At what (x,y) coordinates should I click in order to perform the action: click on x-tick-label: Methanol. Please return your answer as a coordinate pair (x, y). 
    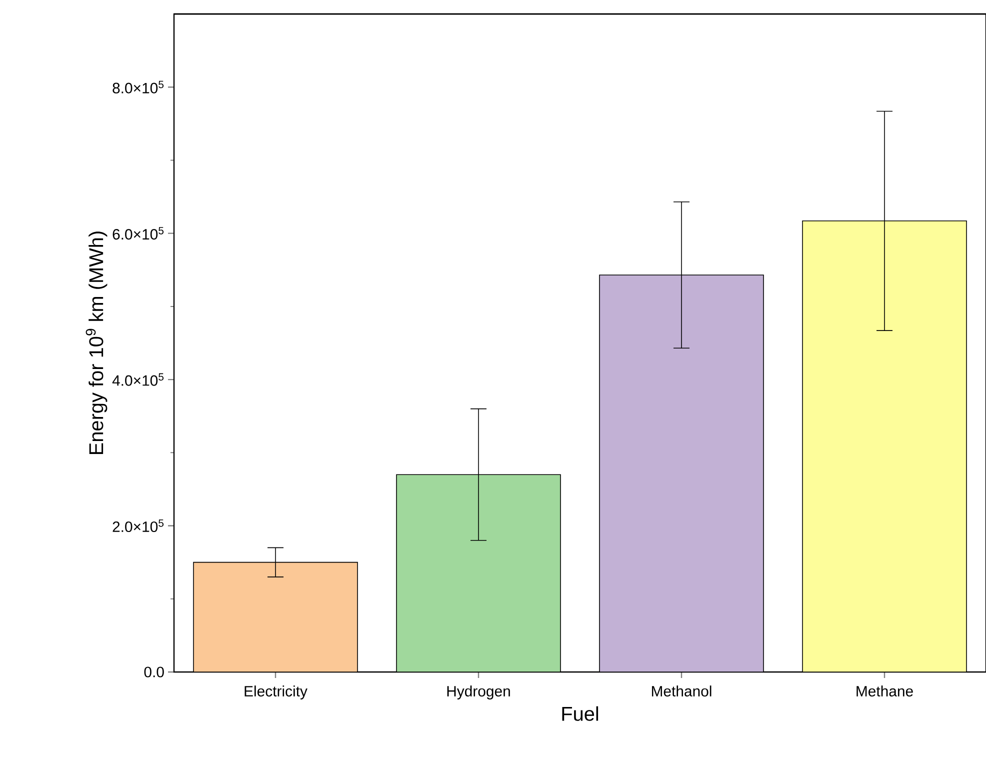
    Looking at the image, I should click on (682, 691).